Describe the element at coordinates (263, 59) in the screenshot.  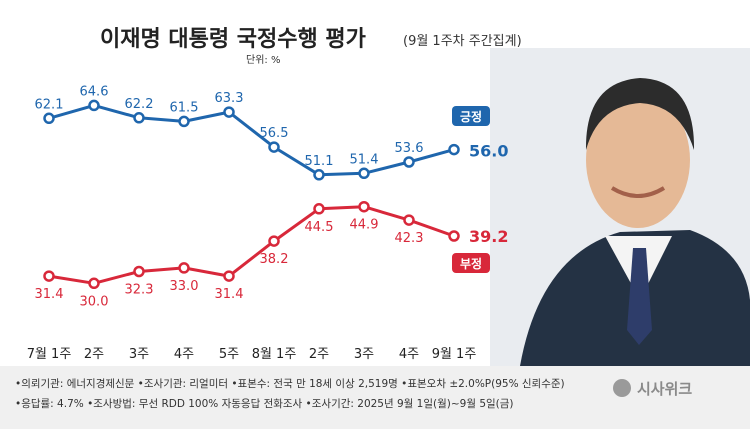
I see `unit-label: 단위: %` at that location.